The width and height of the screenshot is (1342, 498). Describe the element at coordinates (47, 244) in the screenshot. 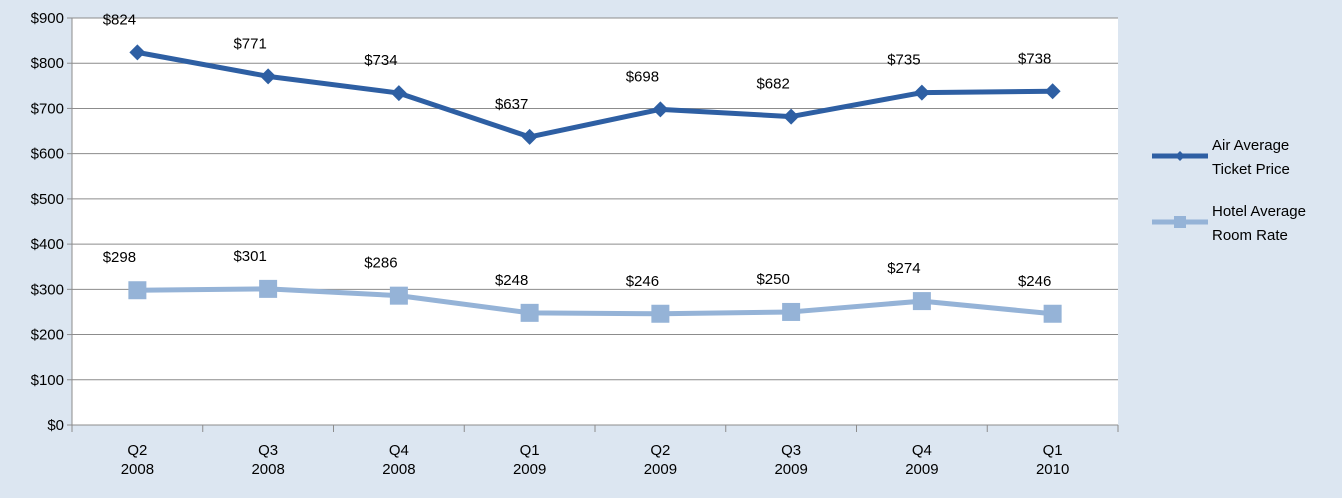

I see `y-tick-label: $400` at that location.